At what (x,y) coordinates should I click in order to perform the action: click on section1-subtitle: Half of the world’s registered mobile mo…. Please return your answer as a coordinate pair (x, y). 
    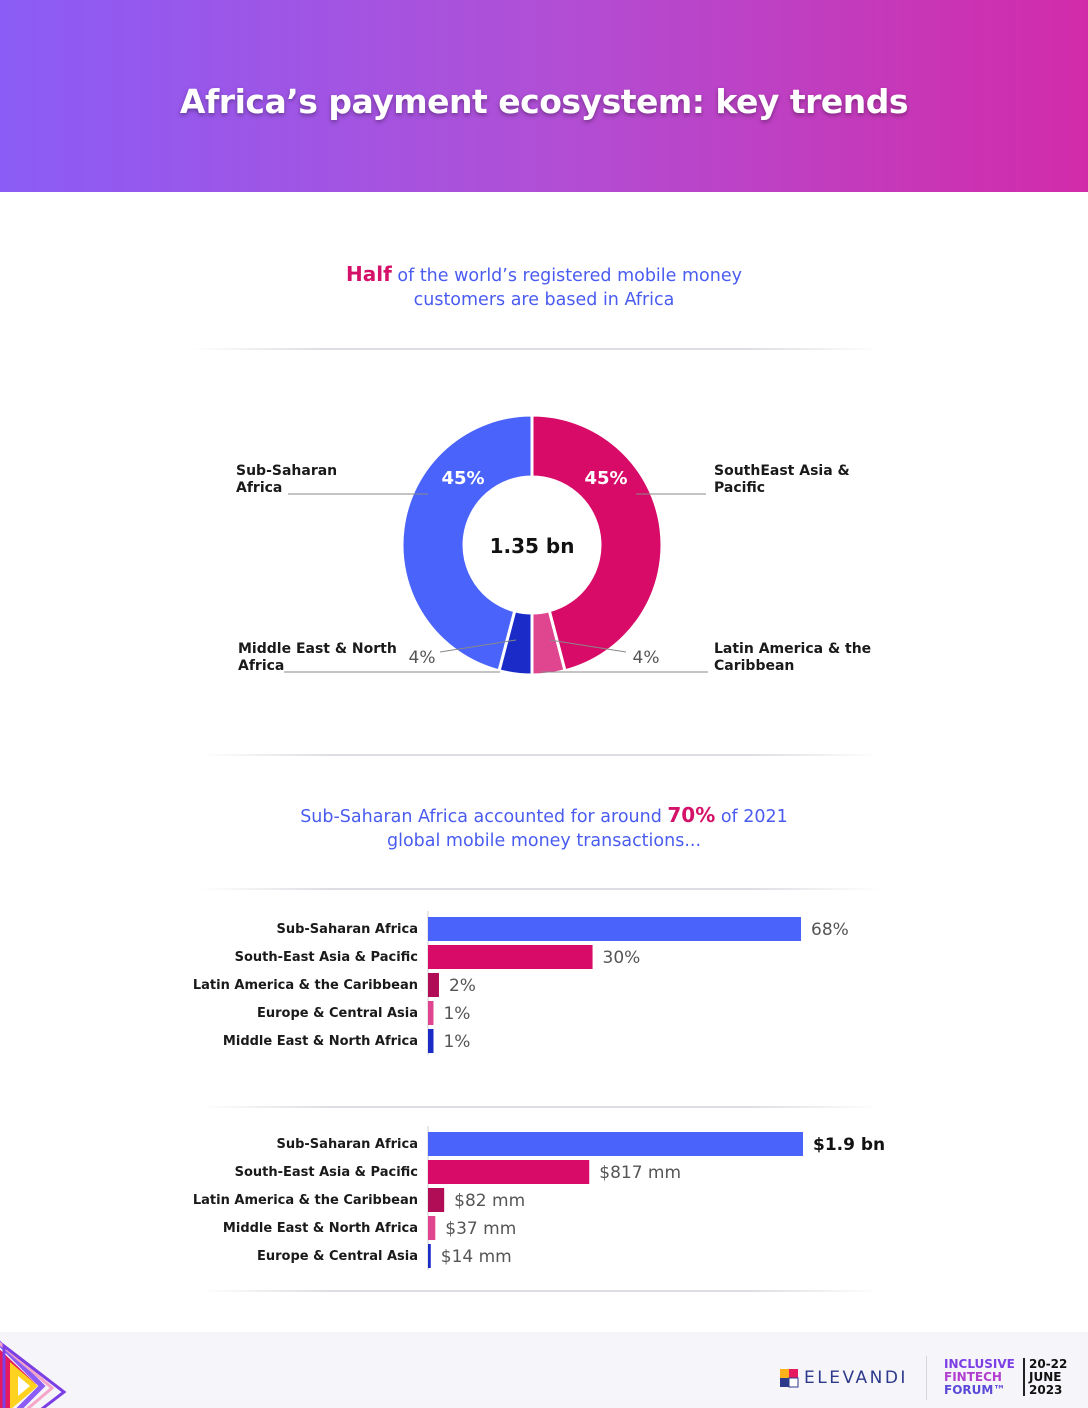
    Looking at the image, I should click on (544, 287).